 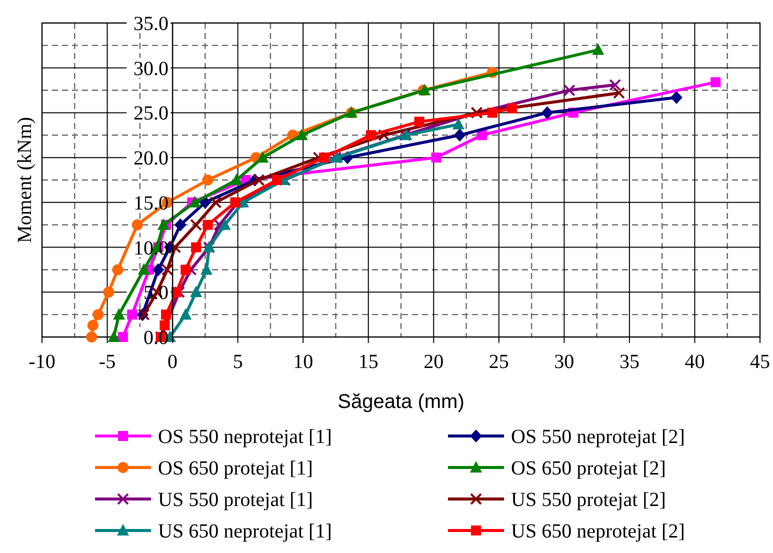 I want to click on y-axis-title: Moment (kNm), so click(x=25, y=180).